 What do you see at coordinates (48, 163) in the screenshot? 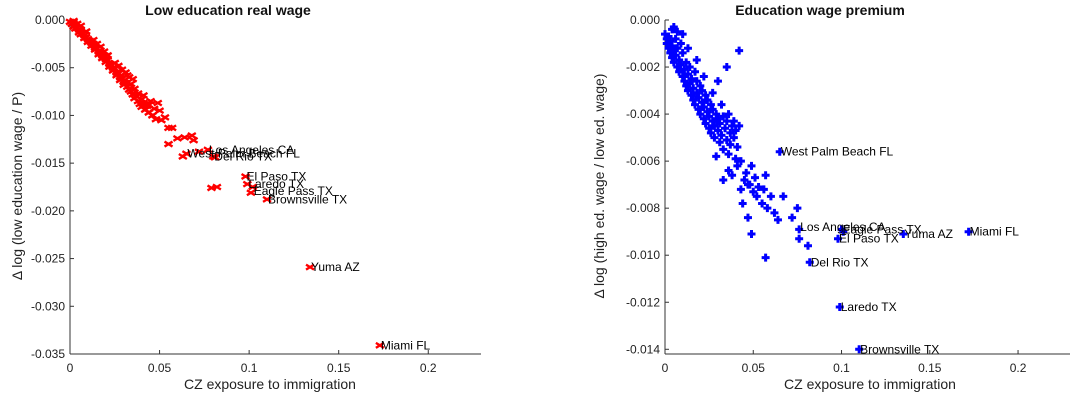
I see `y-tick-label: -0.015` at bounding box center [48, 163].